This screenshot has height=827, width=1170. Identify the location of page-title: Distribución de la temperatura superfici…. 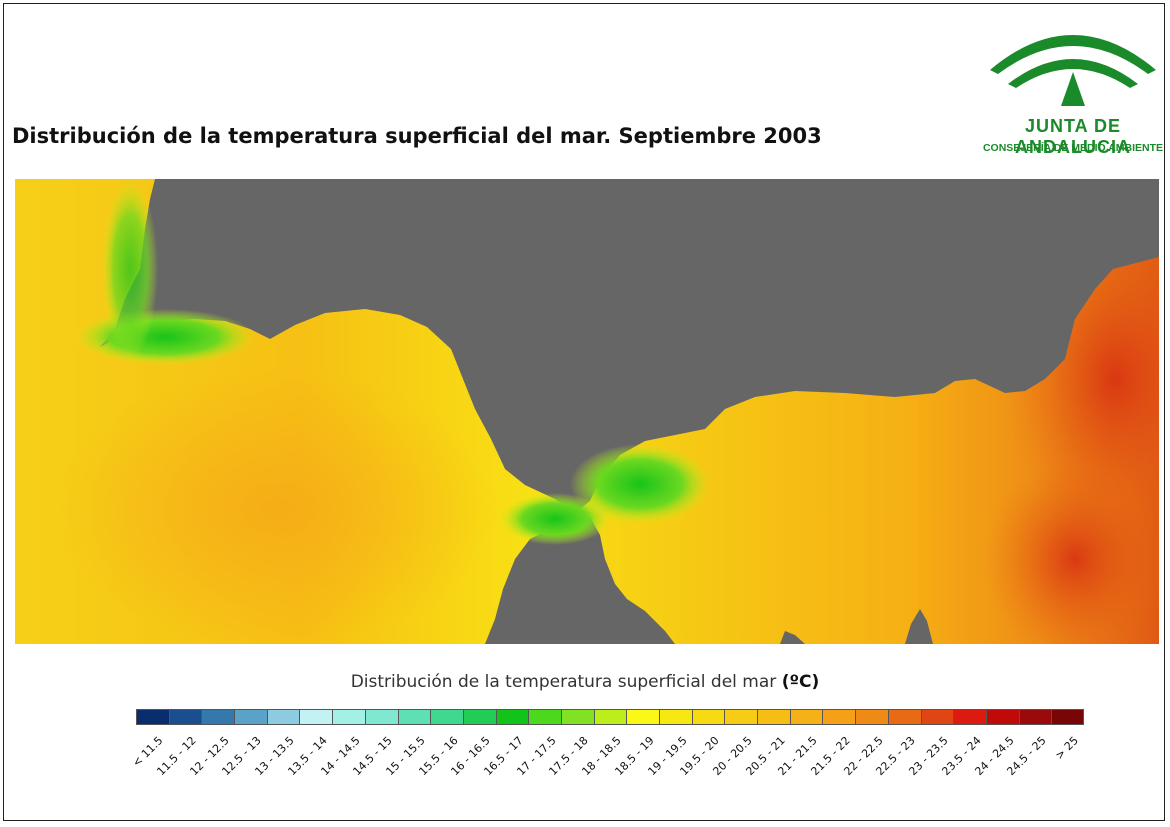
(417, 136).